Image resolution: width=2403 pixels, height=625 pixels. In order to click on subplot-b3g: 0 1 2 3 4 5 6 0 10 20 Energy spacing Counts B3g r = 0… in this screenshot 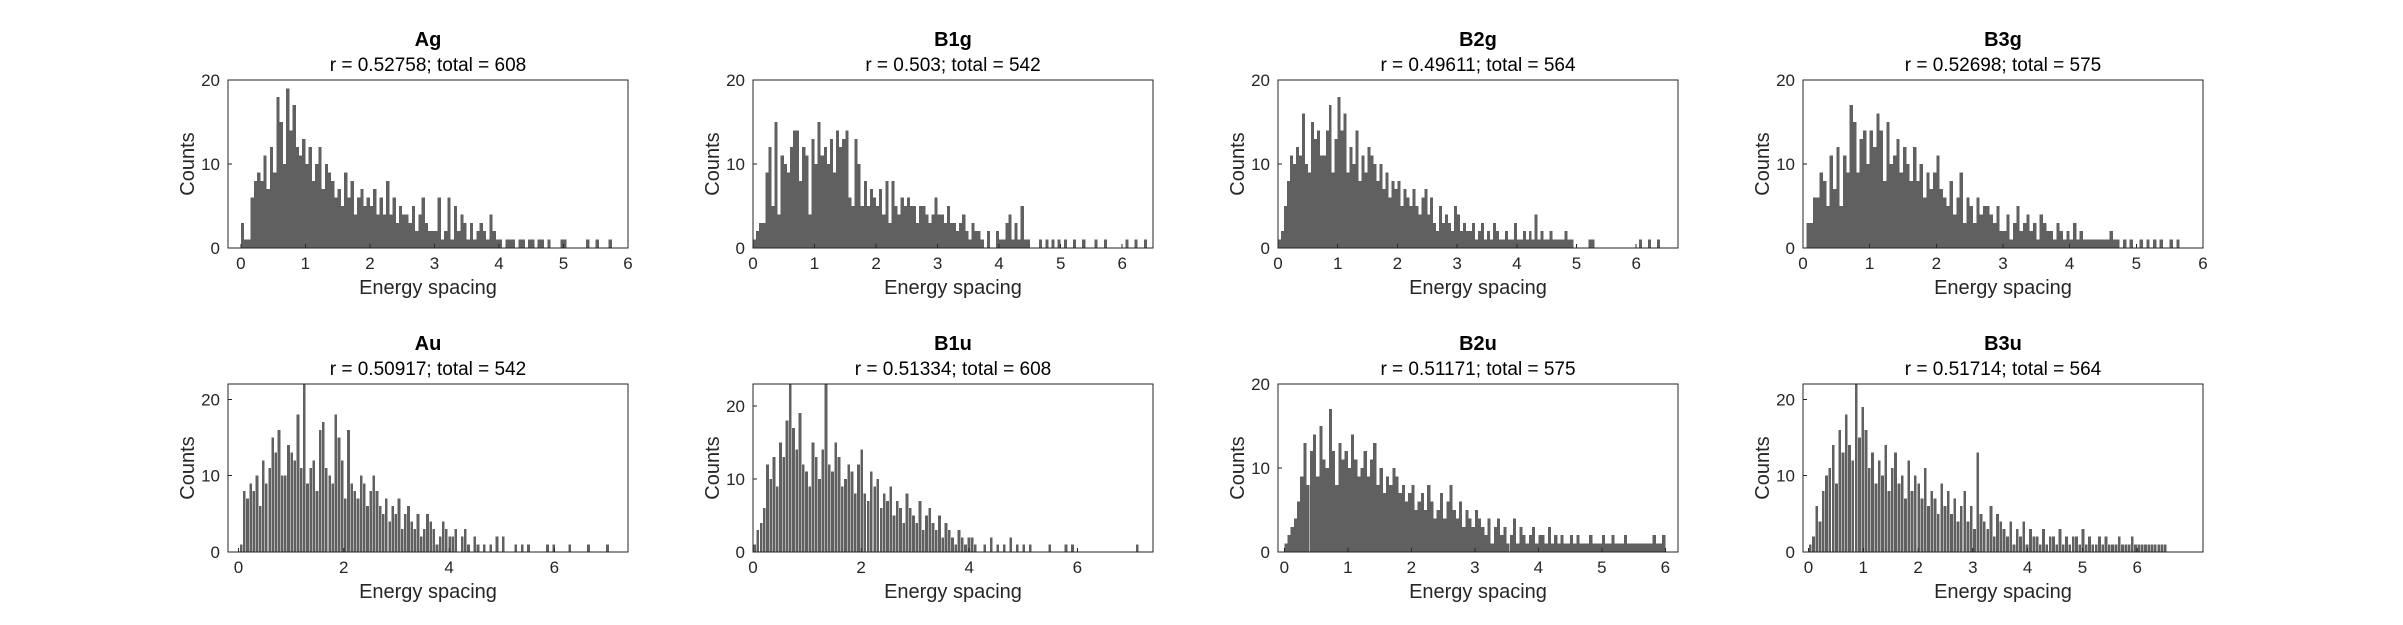, I will do `click(1980, 164)`.